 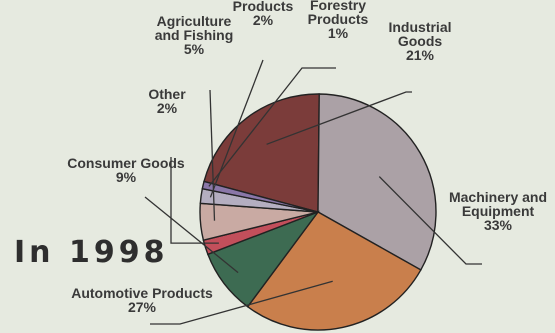 I want to click on slice-label-agriculture-and-fishing: Agriculture and Fishing 5%, so click(x=194, y=35).